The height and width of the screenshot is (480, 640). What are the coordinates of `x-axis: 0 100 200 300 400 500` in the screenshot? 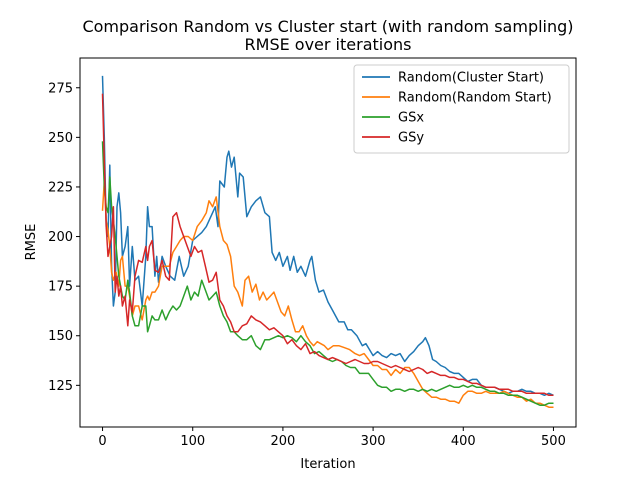 It's located at (332, 438).